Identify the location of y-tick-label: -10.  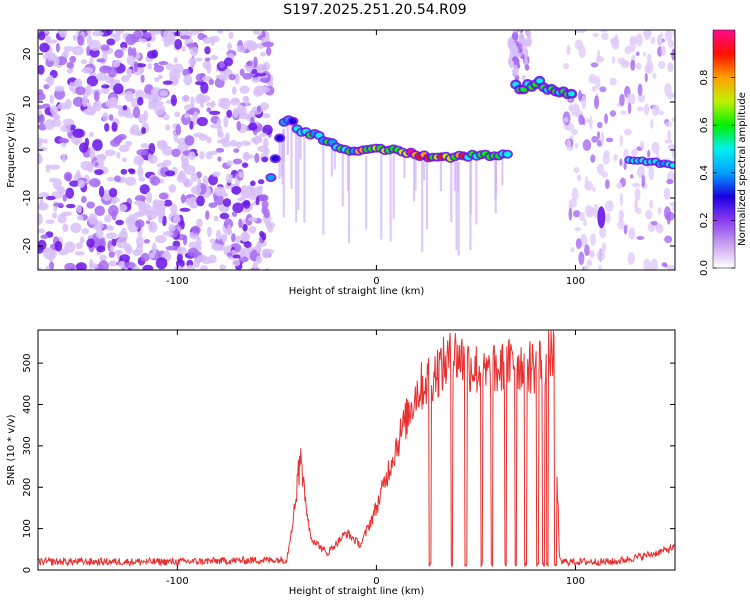
(27, 198).